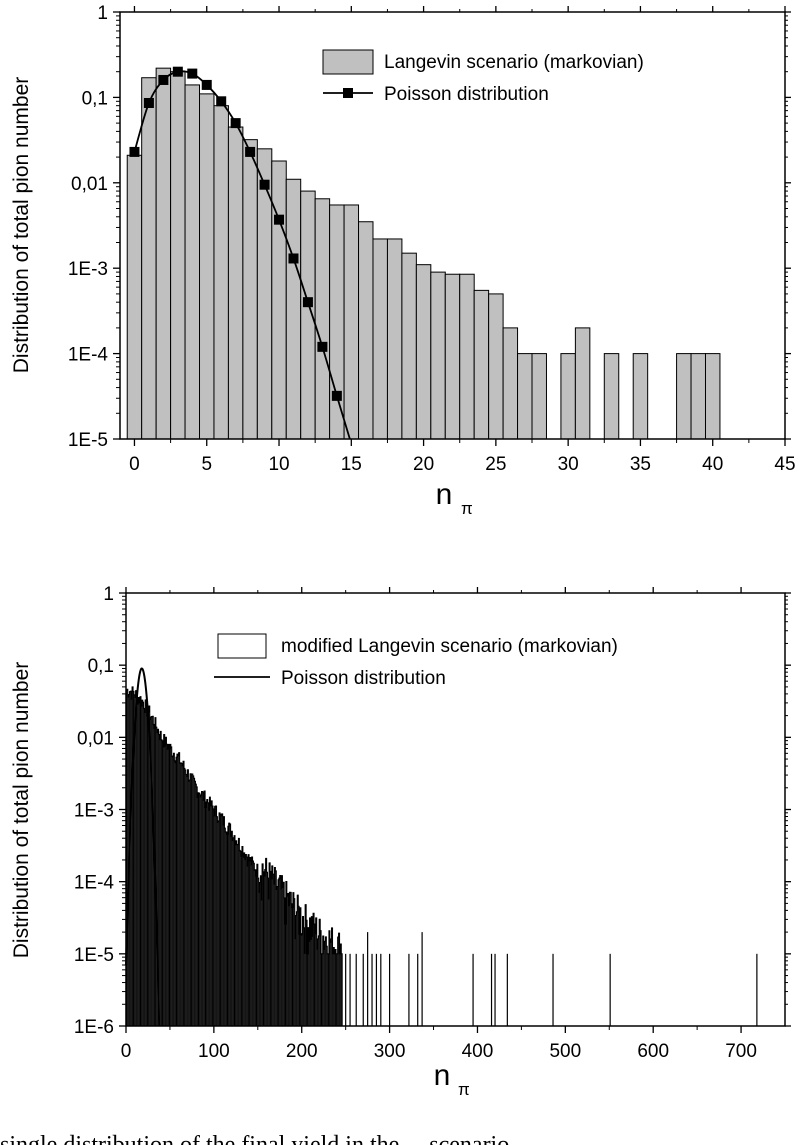 The image size is (805, 1145). What do you see at coordinates (278, 464) in the screenshot?
I see `top-x-tick-label: 10` at bounding box center [278, 464].